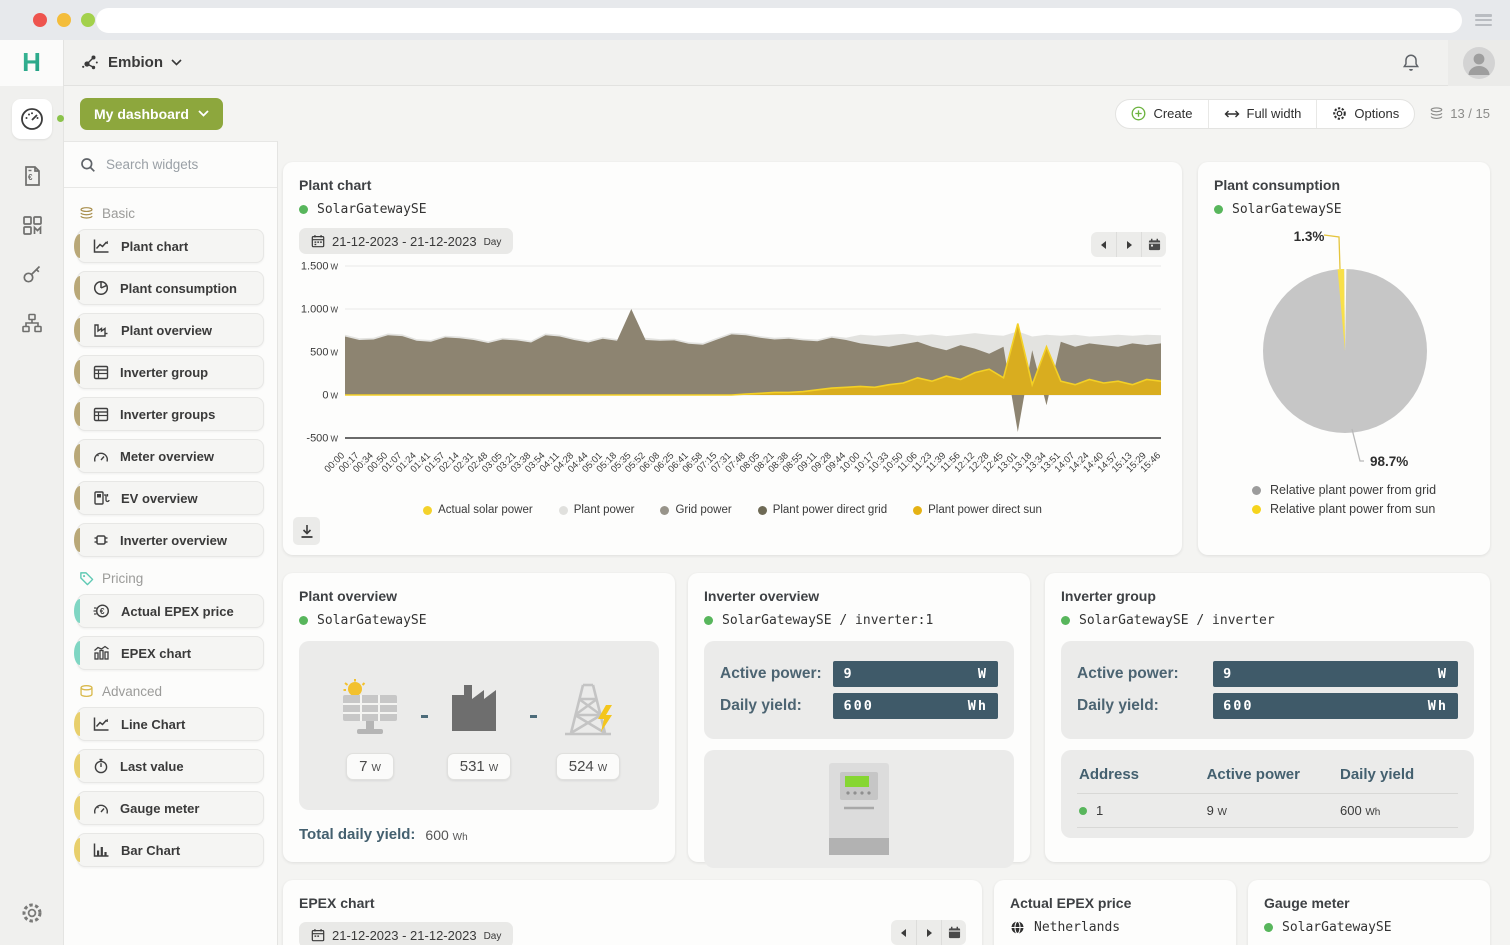  What do you see at coordinates (155, 246) in the screenshot?
I see `item-label: Plant chart` at bounding box center [155, 246].